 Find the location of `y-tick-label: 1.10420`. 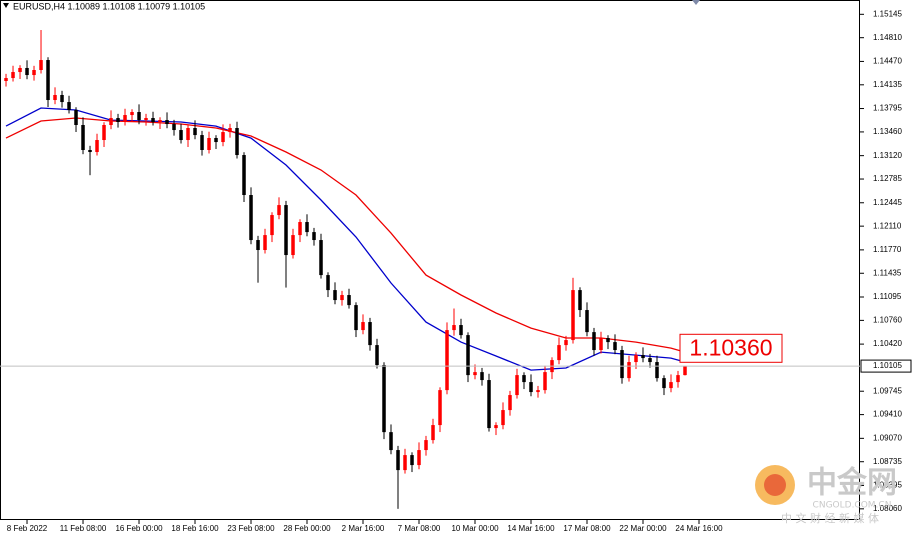

y-tick-label: 1.10420 is located at coordinates (887, 343).